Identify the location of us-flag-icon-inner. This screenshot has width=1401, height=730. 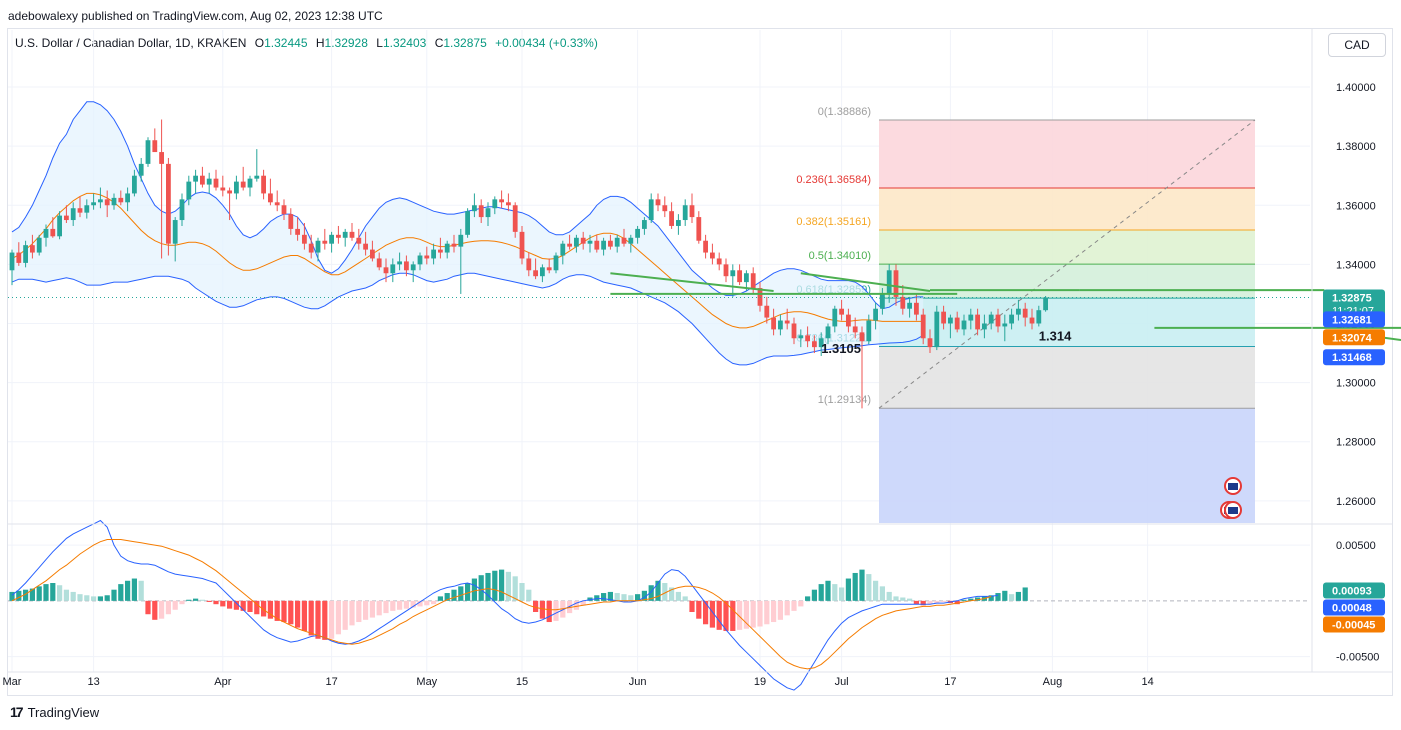
(1233, 486).